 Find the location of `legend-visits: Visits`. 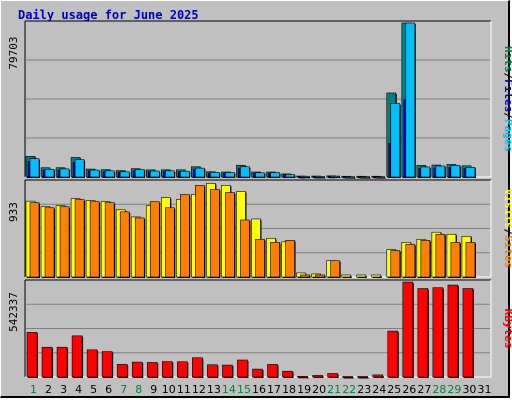

legend-visits: Visits is located at coordinates (507, 209).